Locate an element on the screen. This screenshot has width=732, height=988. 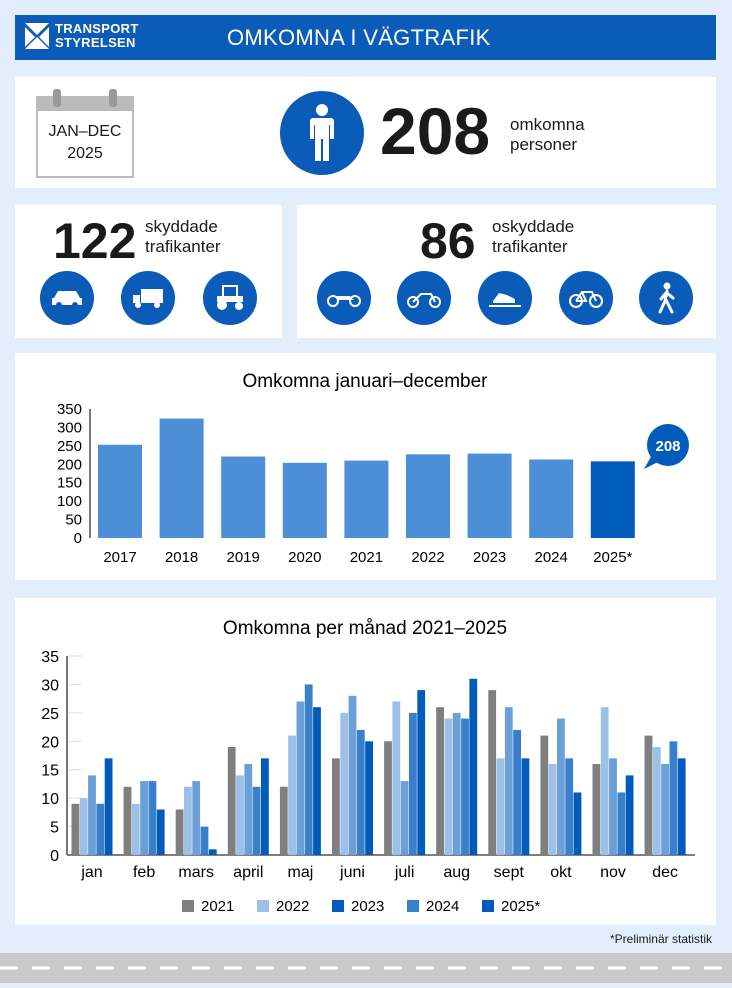
calendar-icon is located at coordinates (85, 133).